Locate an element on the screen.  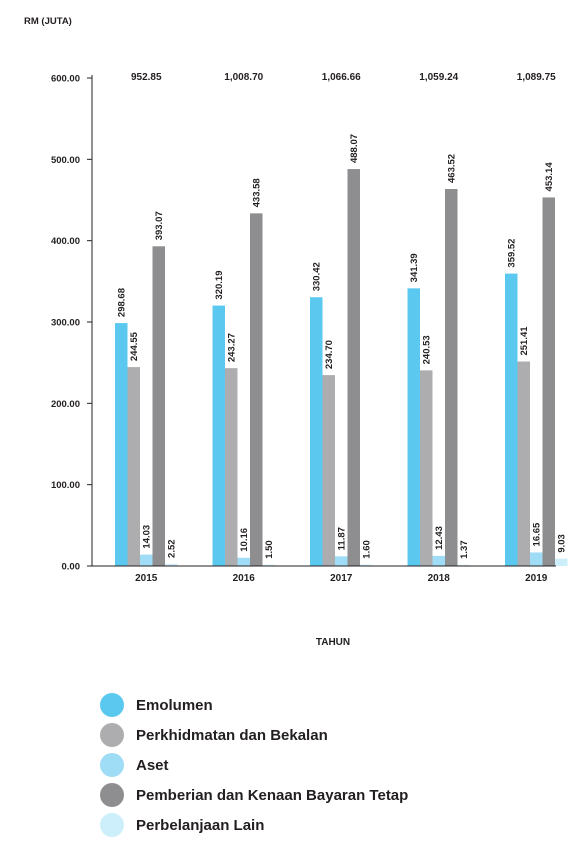
y-axis-title: RM (JUTA) is located at coordinates (48, 21).